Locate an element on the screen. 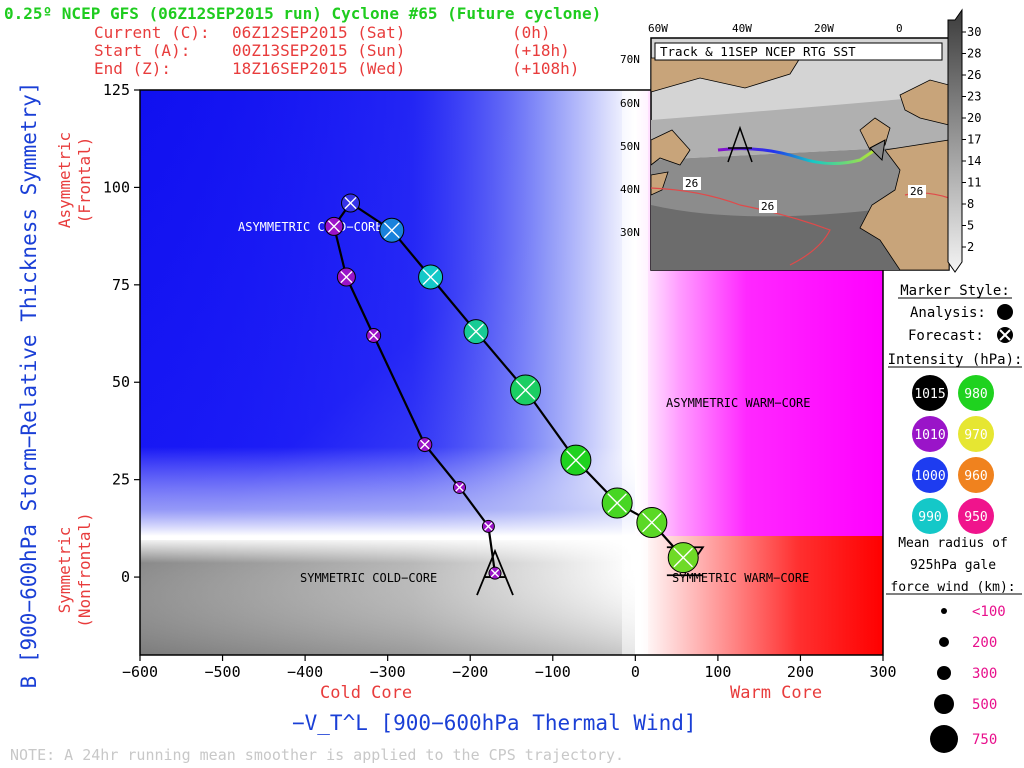 This screenshot has width=1024, height=768. current-offset: (0h) is located at coordinates (531, 32).